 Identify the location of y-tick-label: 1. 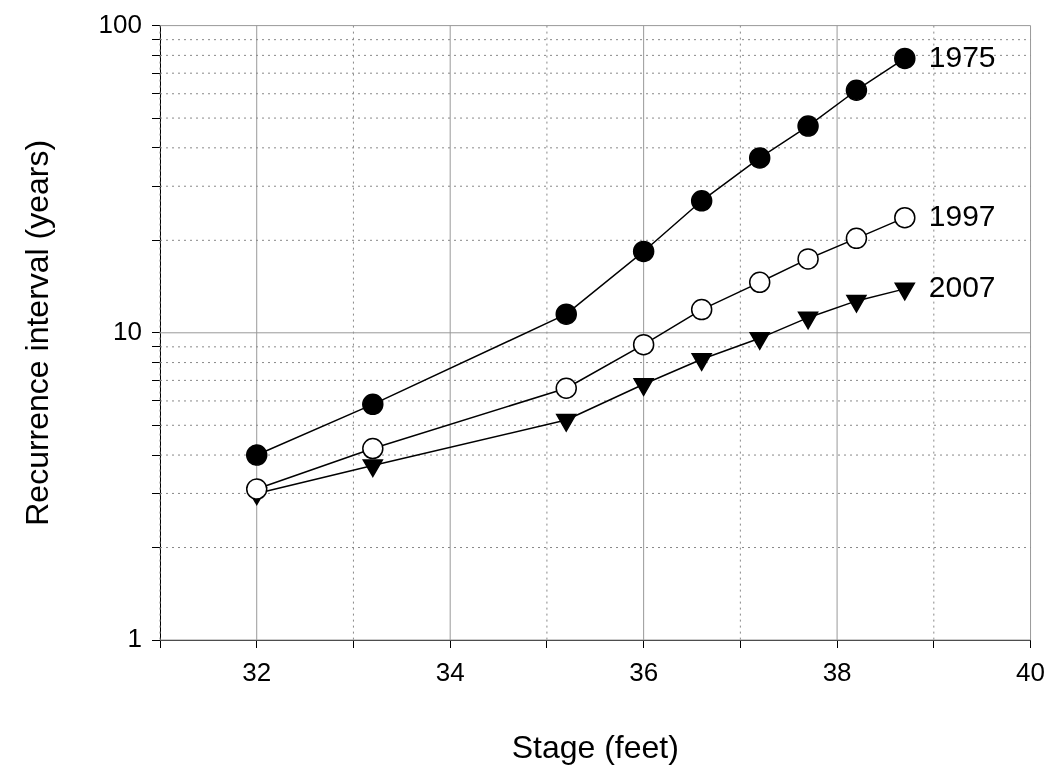
(134, 638).